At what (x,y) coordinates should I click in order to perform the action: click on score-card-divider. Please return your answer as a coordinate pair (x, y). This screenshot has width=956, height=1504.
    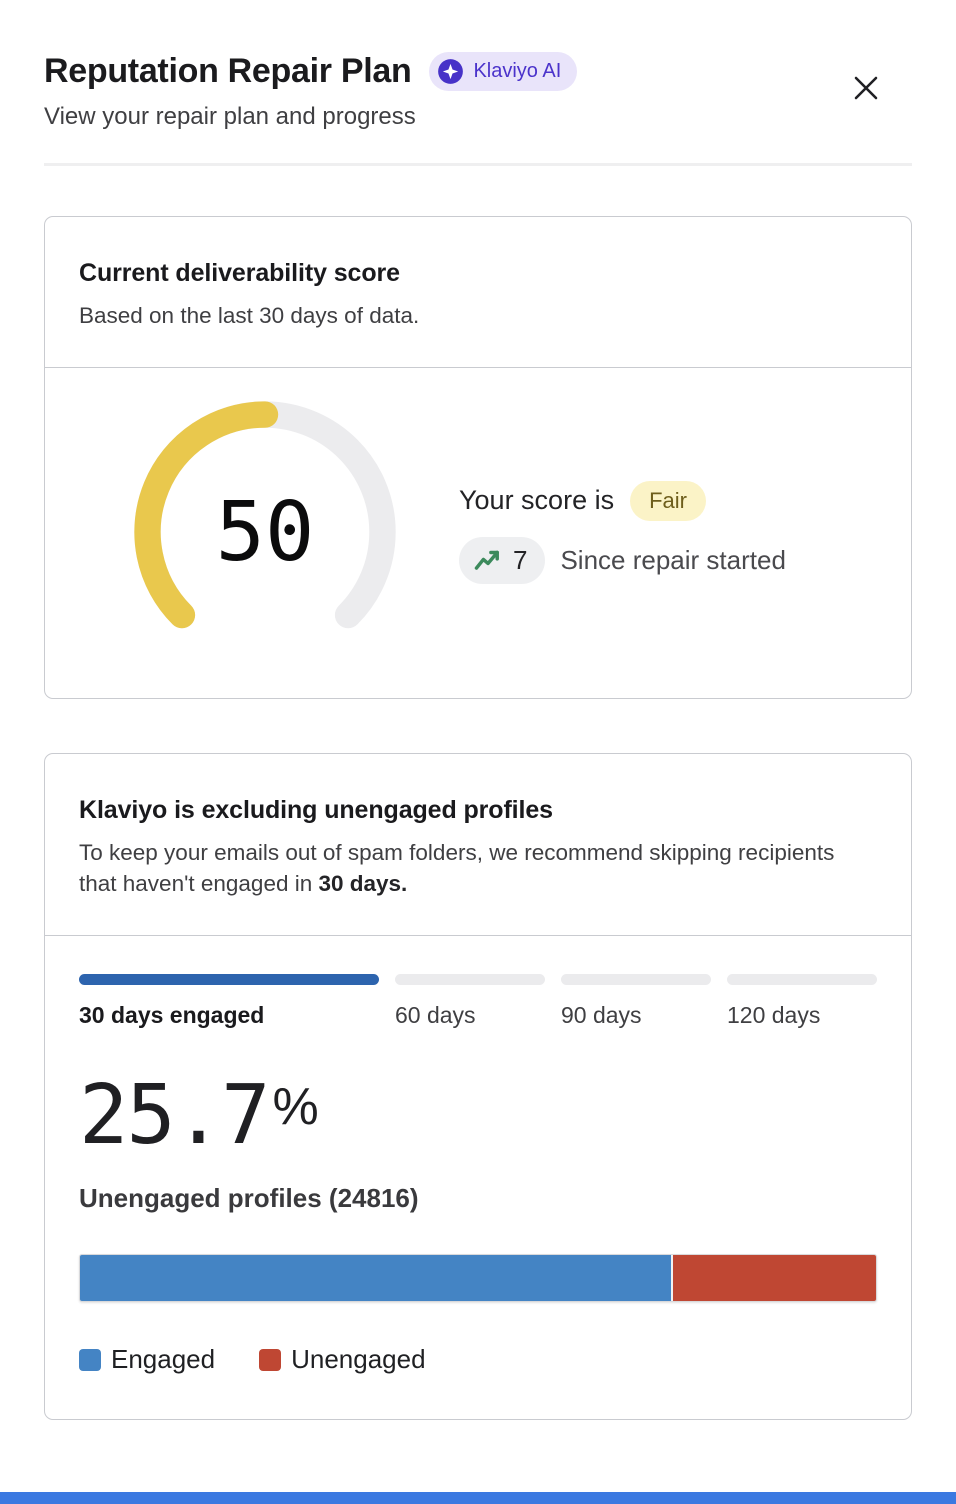
    Looking at the image, I should click on (478, 368).